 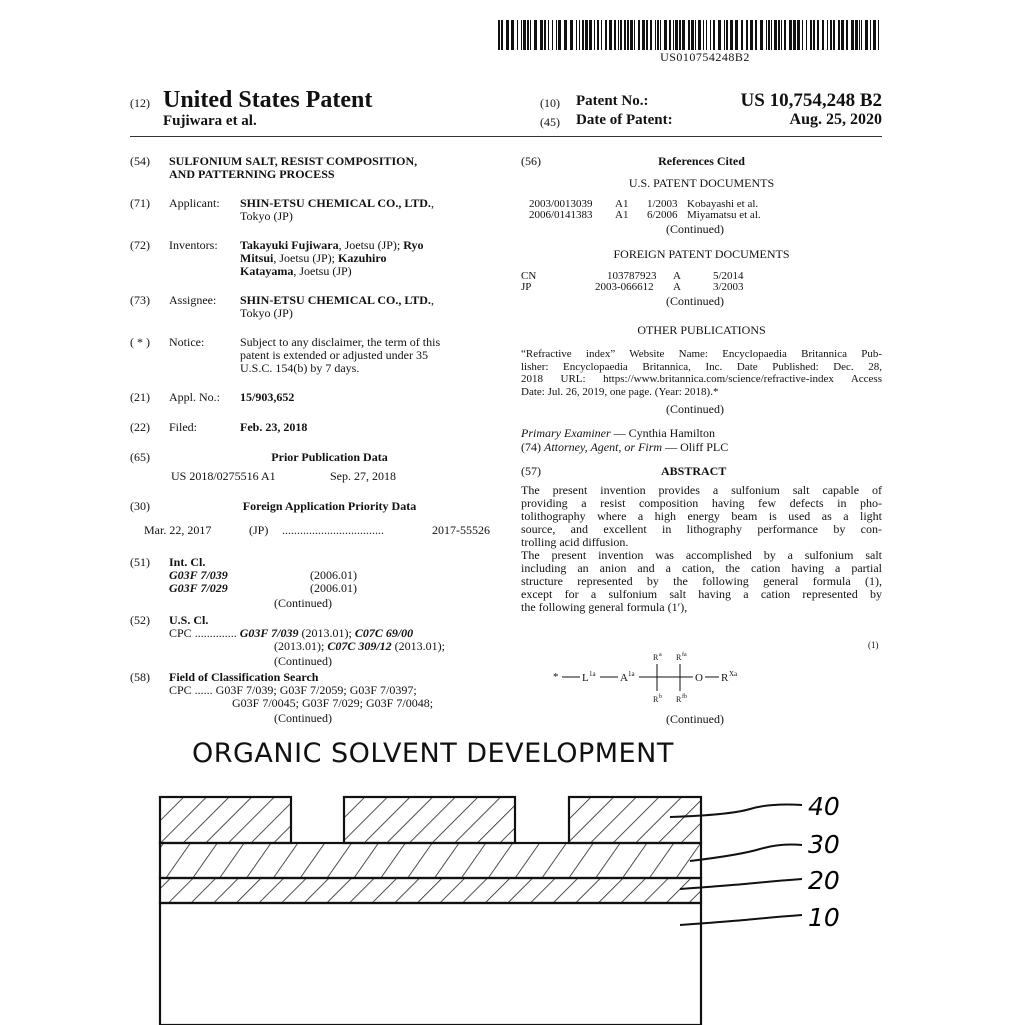 I want to click on code-71: (71), so click(x=140, y=203).